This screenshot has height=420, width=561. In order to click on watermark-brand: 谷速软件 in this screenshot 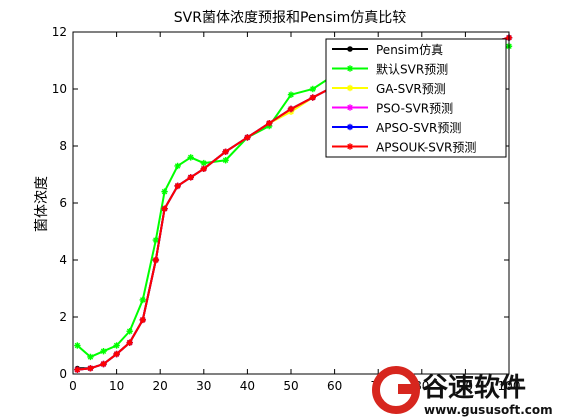, I will do `click(474, 388)`.